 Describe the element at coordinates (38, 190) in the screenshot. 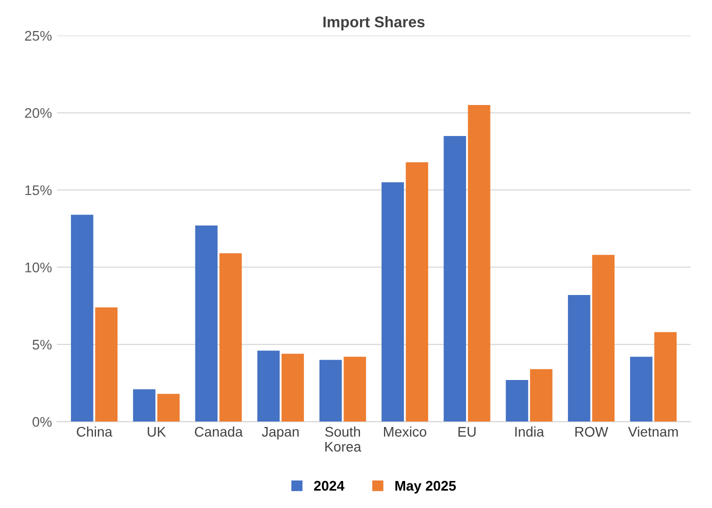

I see `y-tick-label: 15%` at that location.